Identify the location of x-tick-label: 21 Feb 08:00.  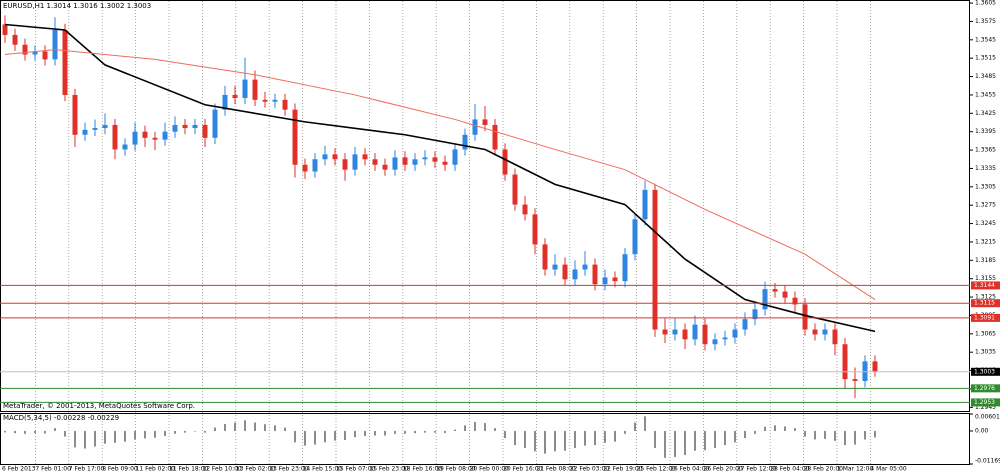
(556, 469).